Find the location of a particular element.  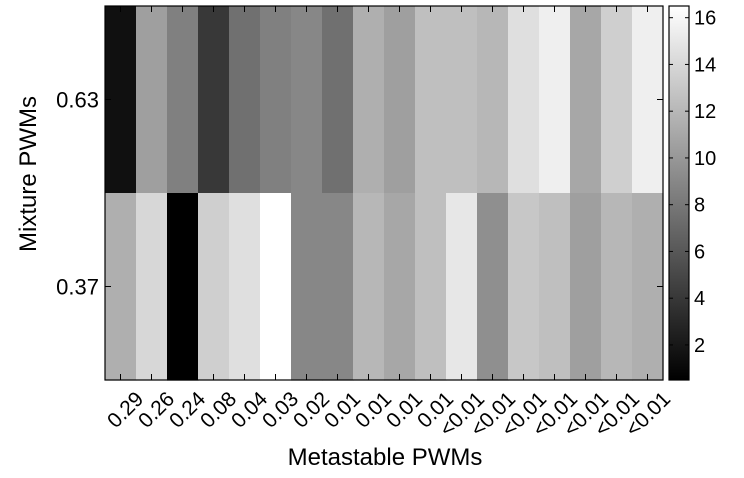

colorbar-tick-label: 4 is located at coordinates (699, 299).